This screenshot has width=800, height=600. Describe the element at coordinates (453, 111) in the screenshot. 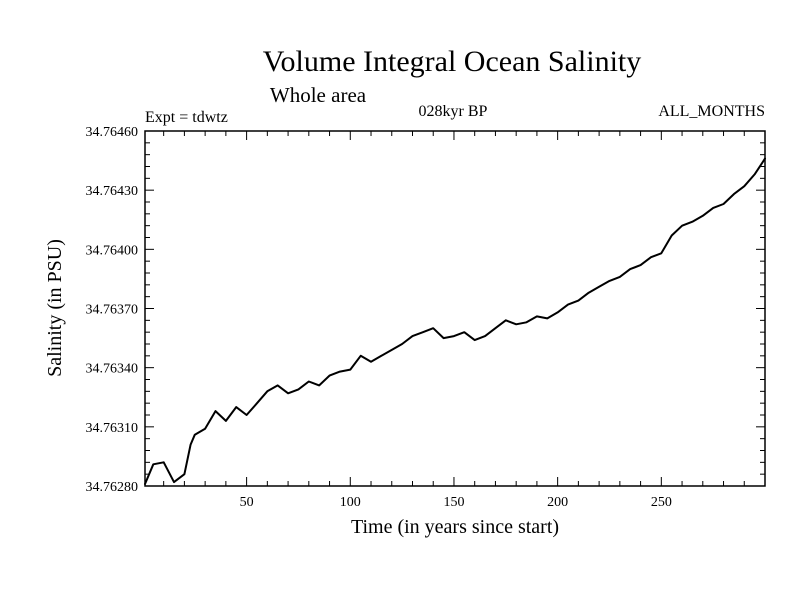

I see `period-label: 028kyr BP` at that location.